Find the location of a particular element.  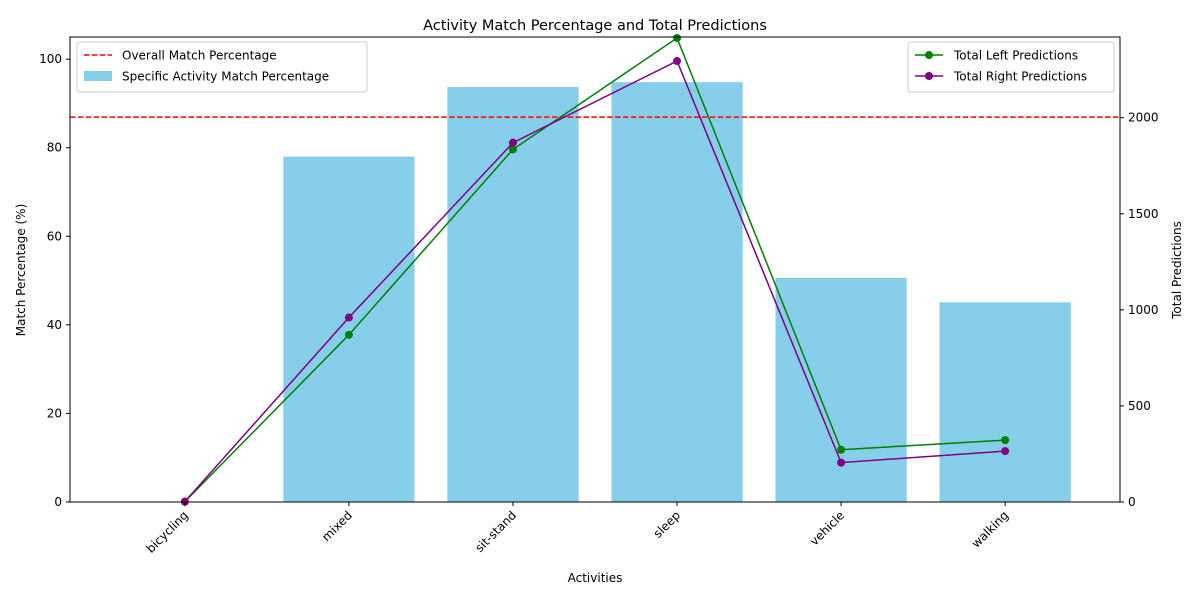

y2-tick-label: 2000 is located at coordinates (1143, 118).